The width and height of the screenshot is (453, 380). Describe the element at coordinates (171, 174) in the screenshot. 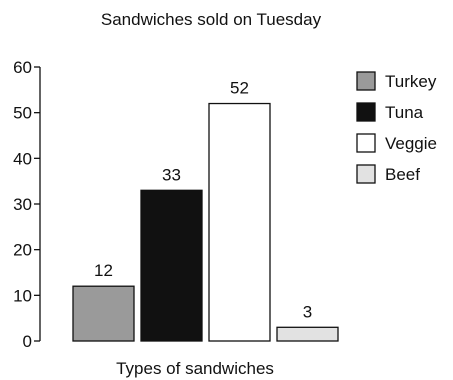

I see `data-label-tuna: 33` at that location.